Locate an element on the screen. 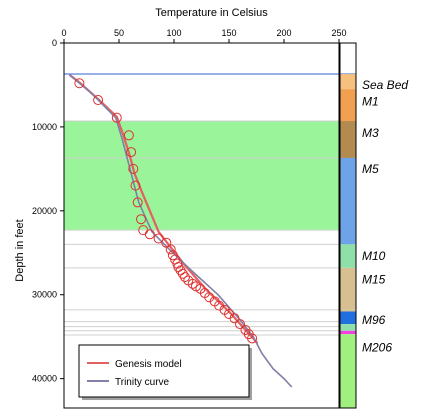 This screenshot has height=415, width=427. formation-strip-frame is located at coordinates (348, 225).